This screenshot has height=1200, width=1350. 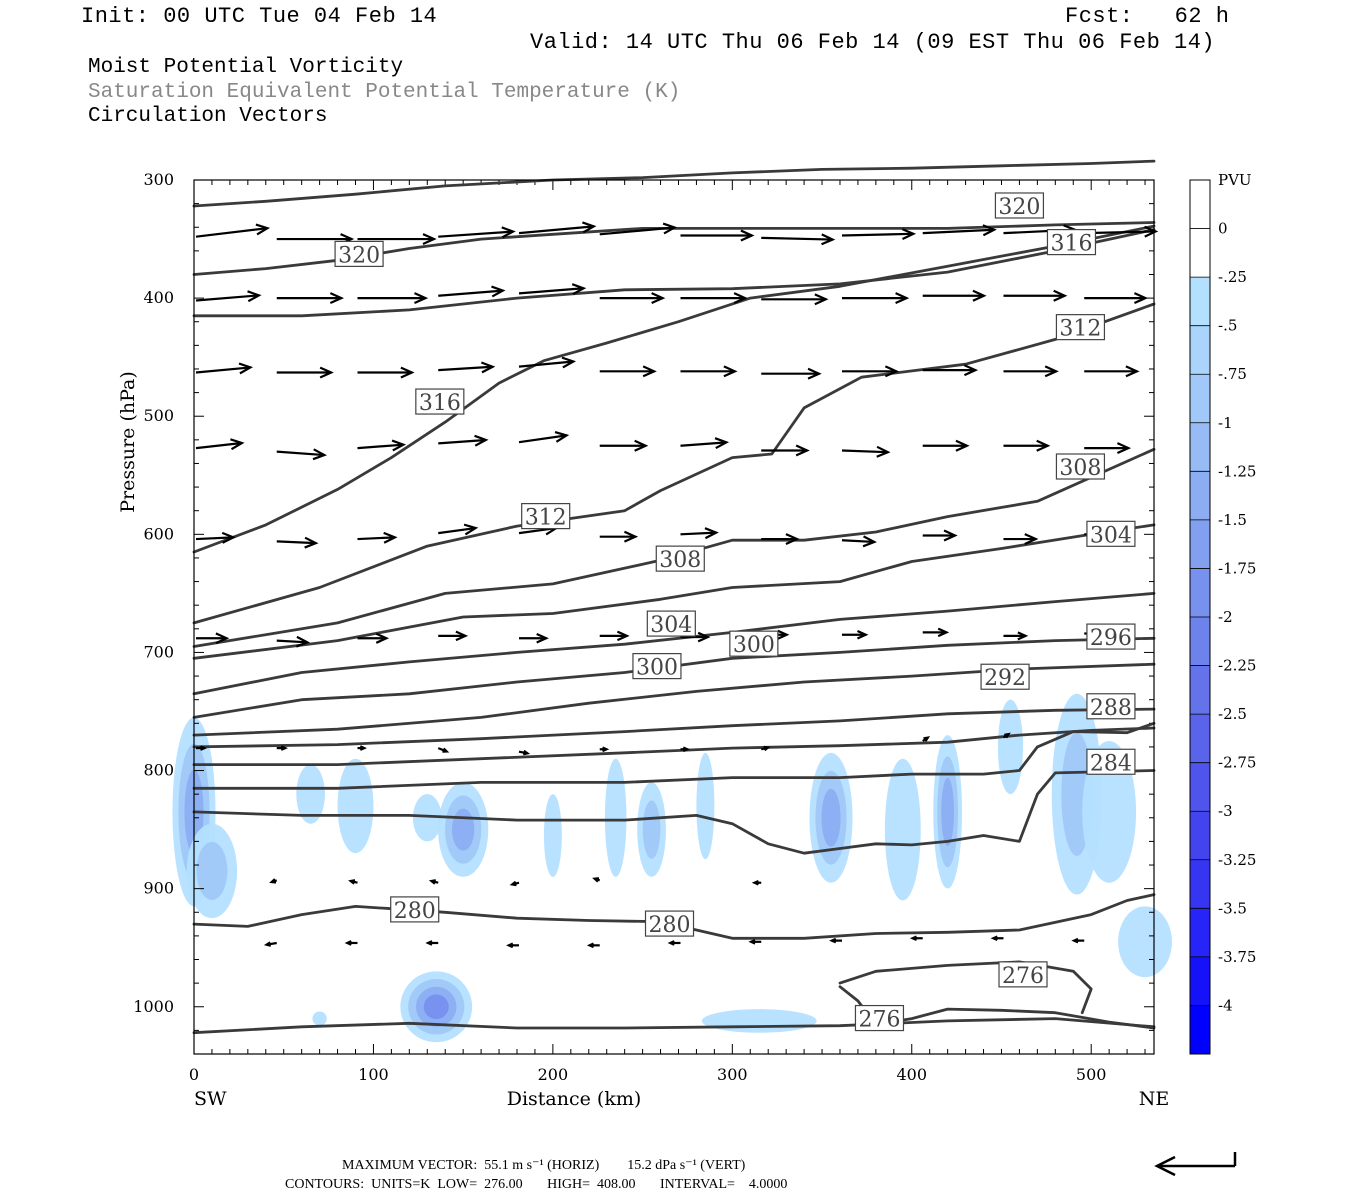 I want to click on contour-label: 276, so click(x=1023, y=975).